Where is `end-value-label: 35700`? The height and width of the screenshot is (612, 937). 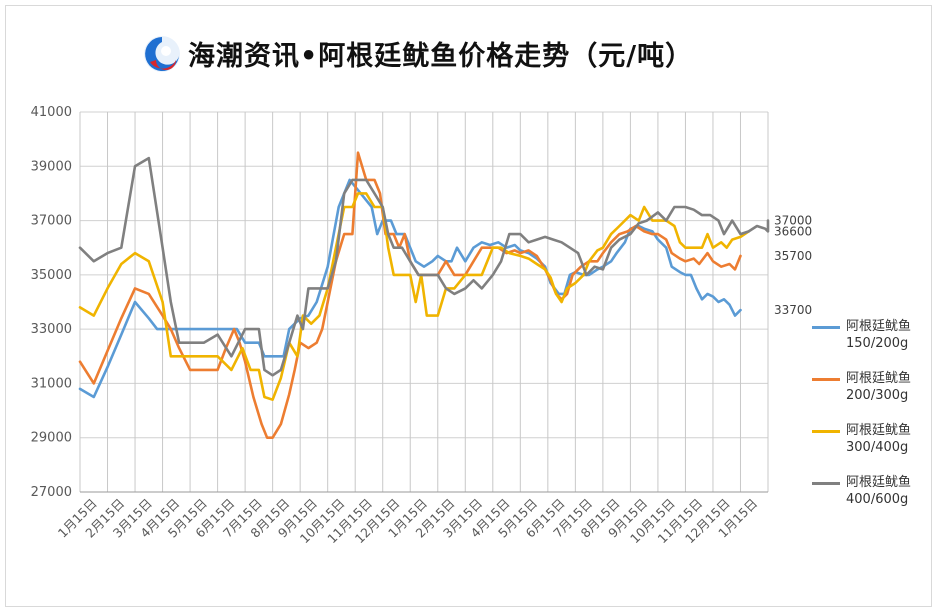 end-value-label: 35700 is located at coordinates (793, 256).